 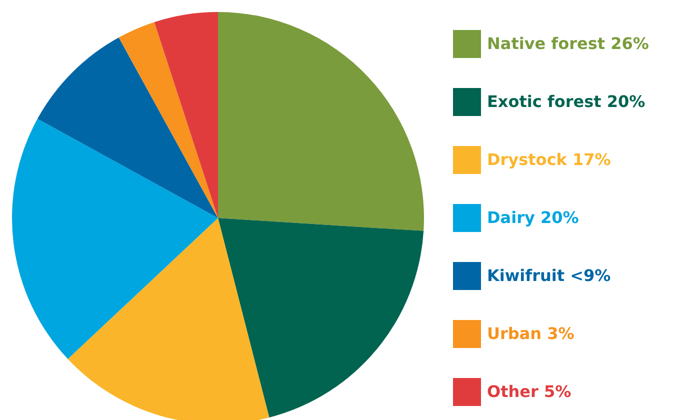 What do you see at coordinates (533, 217) in the screenshot?
I see `legend-label: Dairy 20%` at bounding box center [533, 217].